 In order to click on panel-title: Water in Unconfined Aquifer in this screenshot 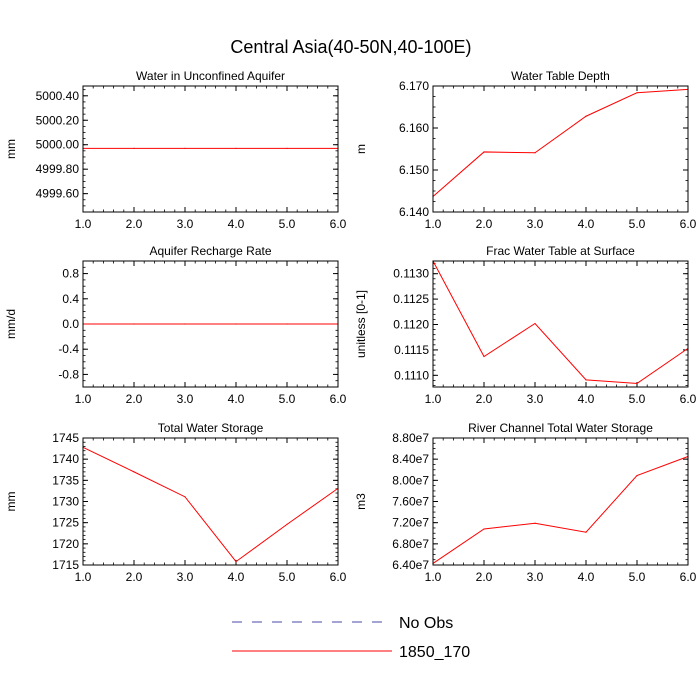, I will do `click(210, 76)`.